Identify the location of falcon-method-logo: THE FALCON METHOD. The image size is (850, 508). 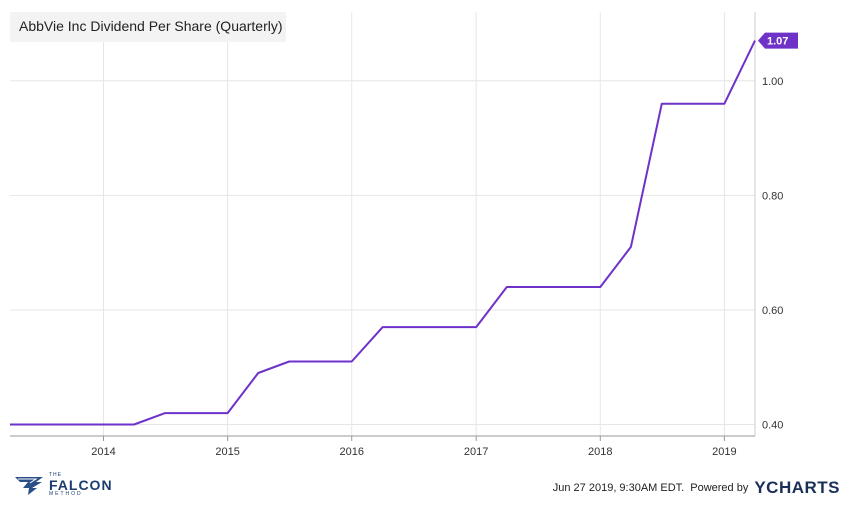
(63, 485).